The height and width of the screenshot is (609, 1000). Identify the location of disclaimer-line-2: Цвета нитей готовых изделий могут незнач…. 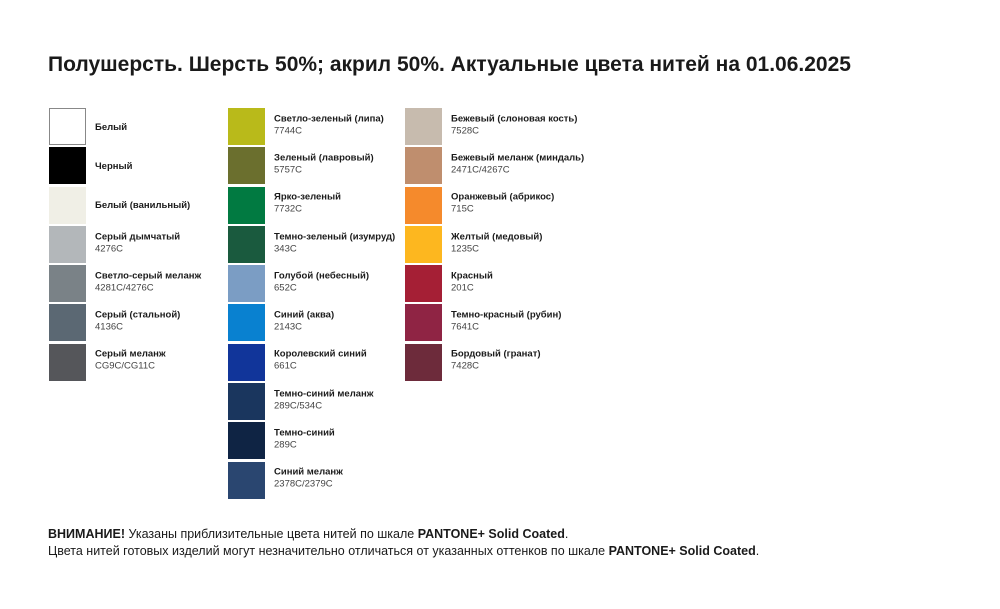
(403, 551).